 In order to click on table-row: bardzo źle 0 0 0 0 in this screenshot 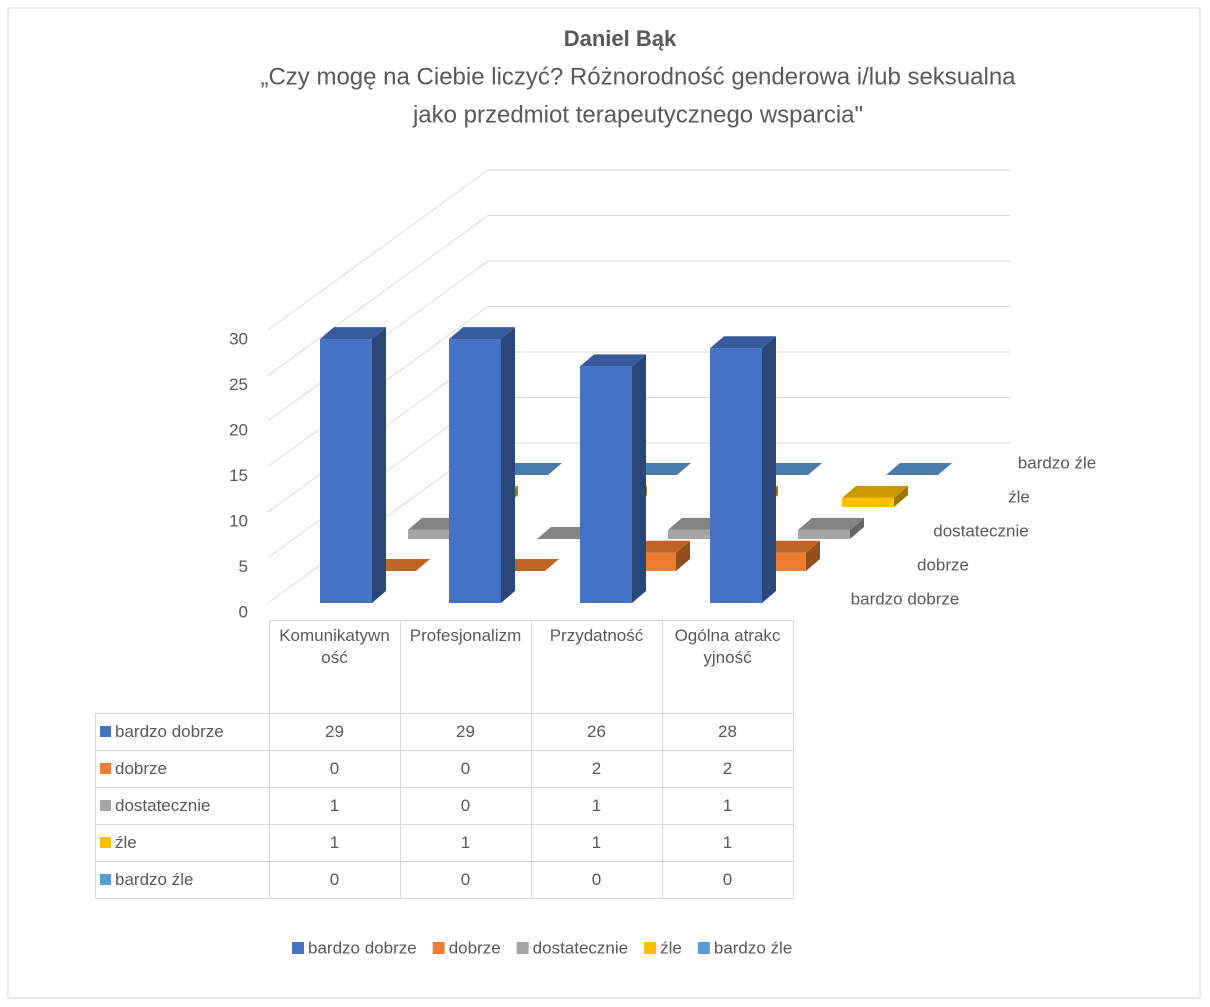, I will do `click(444, 880)`.